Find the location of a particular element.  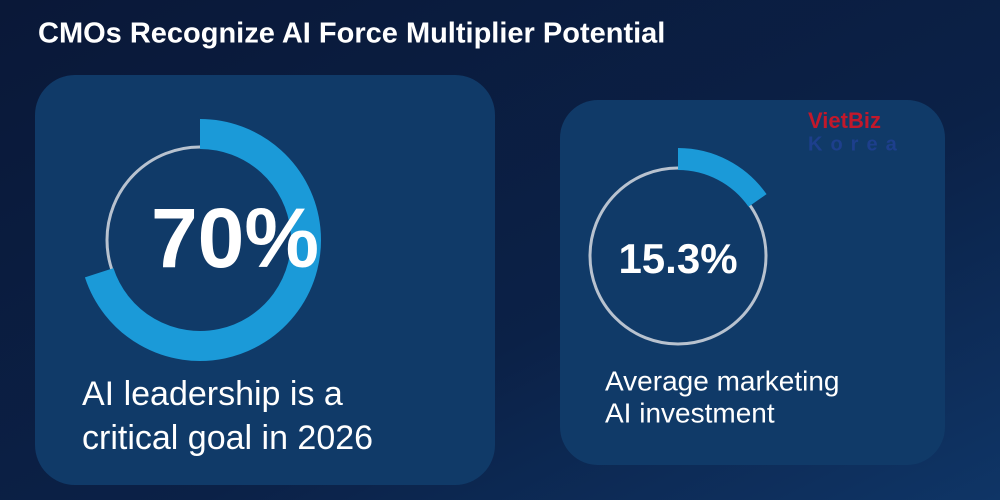

caption: AI leadership is a is located at coordinates (212, 394).